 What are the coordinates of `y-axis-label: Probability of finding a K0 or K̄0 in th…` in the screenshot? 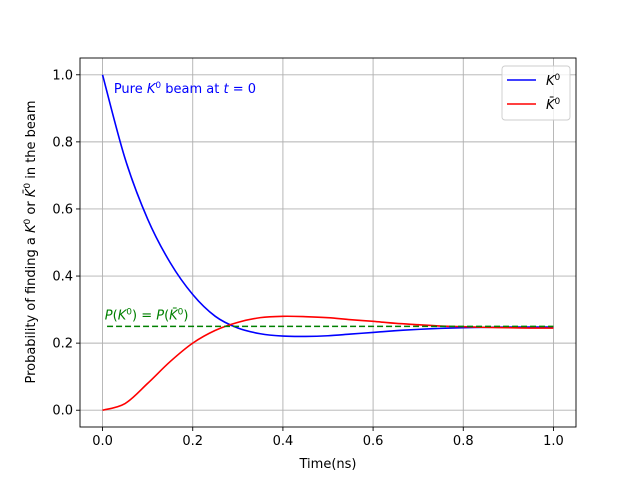 It's located at (31, 241).